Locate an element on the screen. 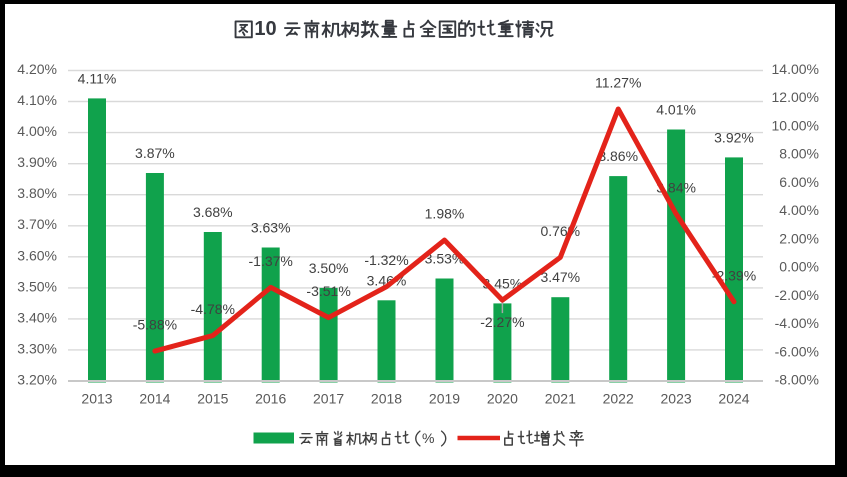 The height and width of the screenshot is (477, 847). svg-text: 3.68% is located at coordinates (213, 212).